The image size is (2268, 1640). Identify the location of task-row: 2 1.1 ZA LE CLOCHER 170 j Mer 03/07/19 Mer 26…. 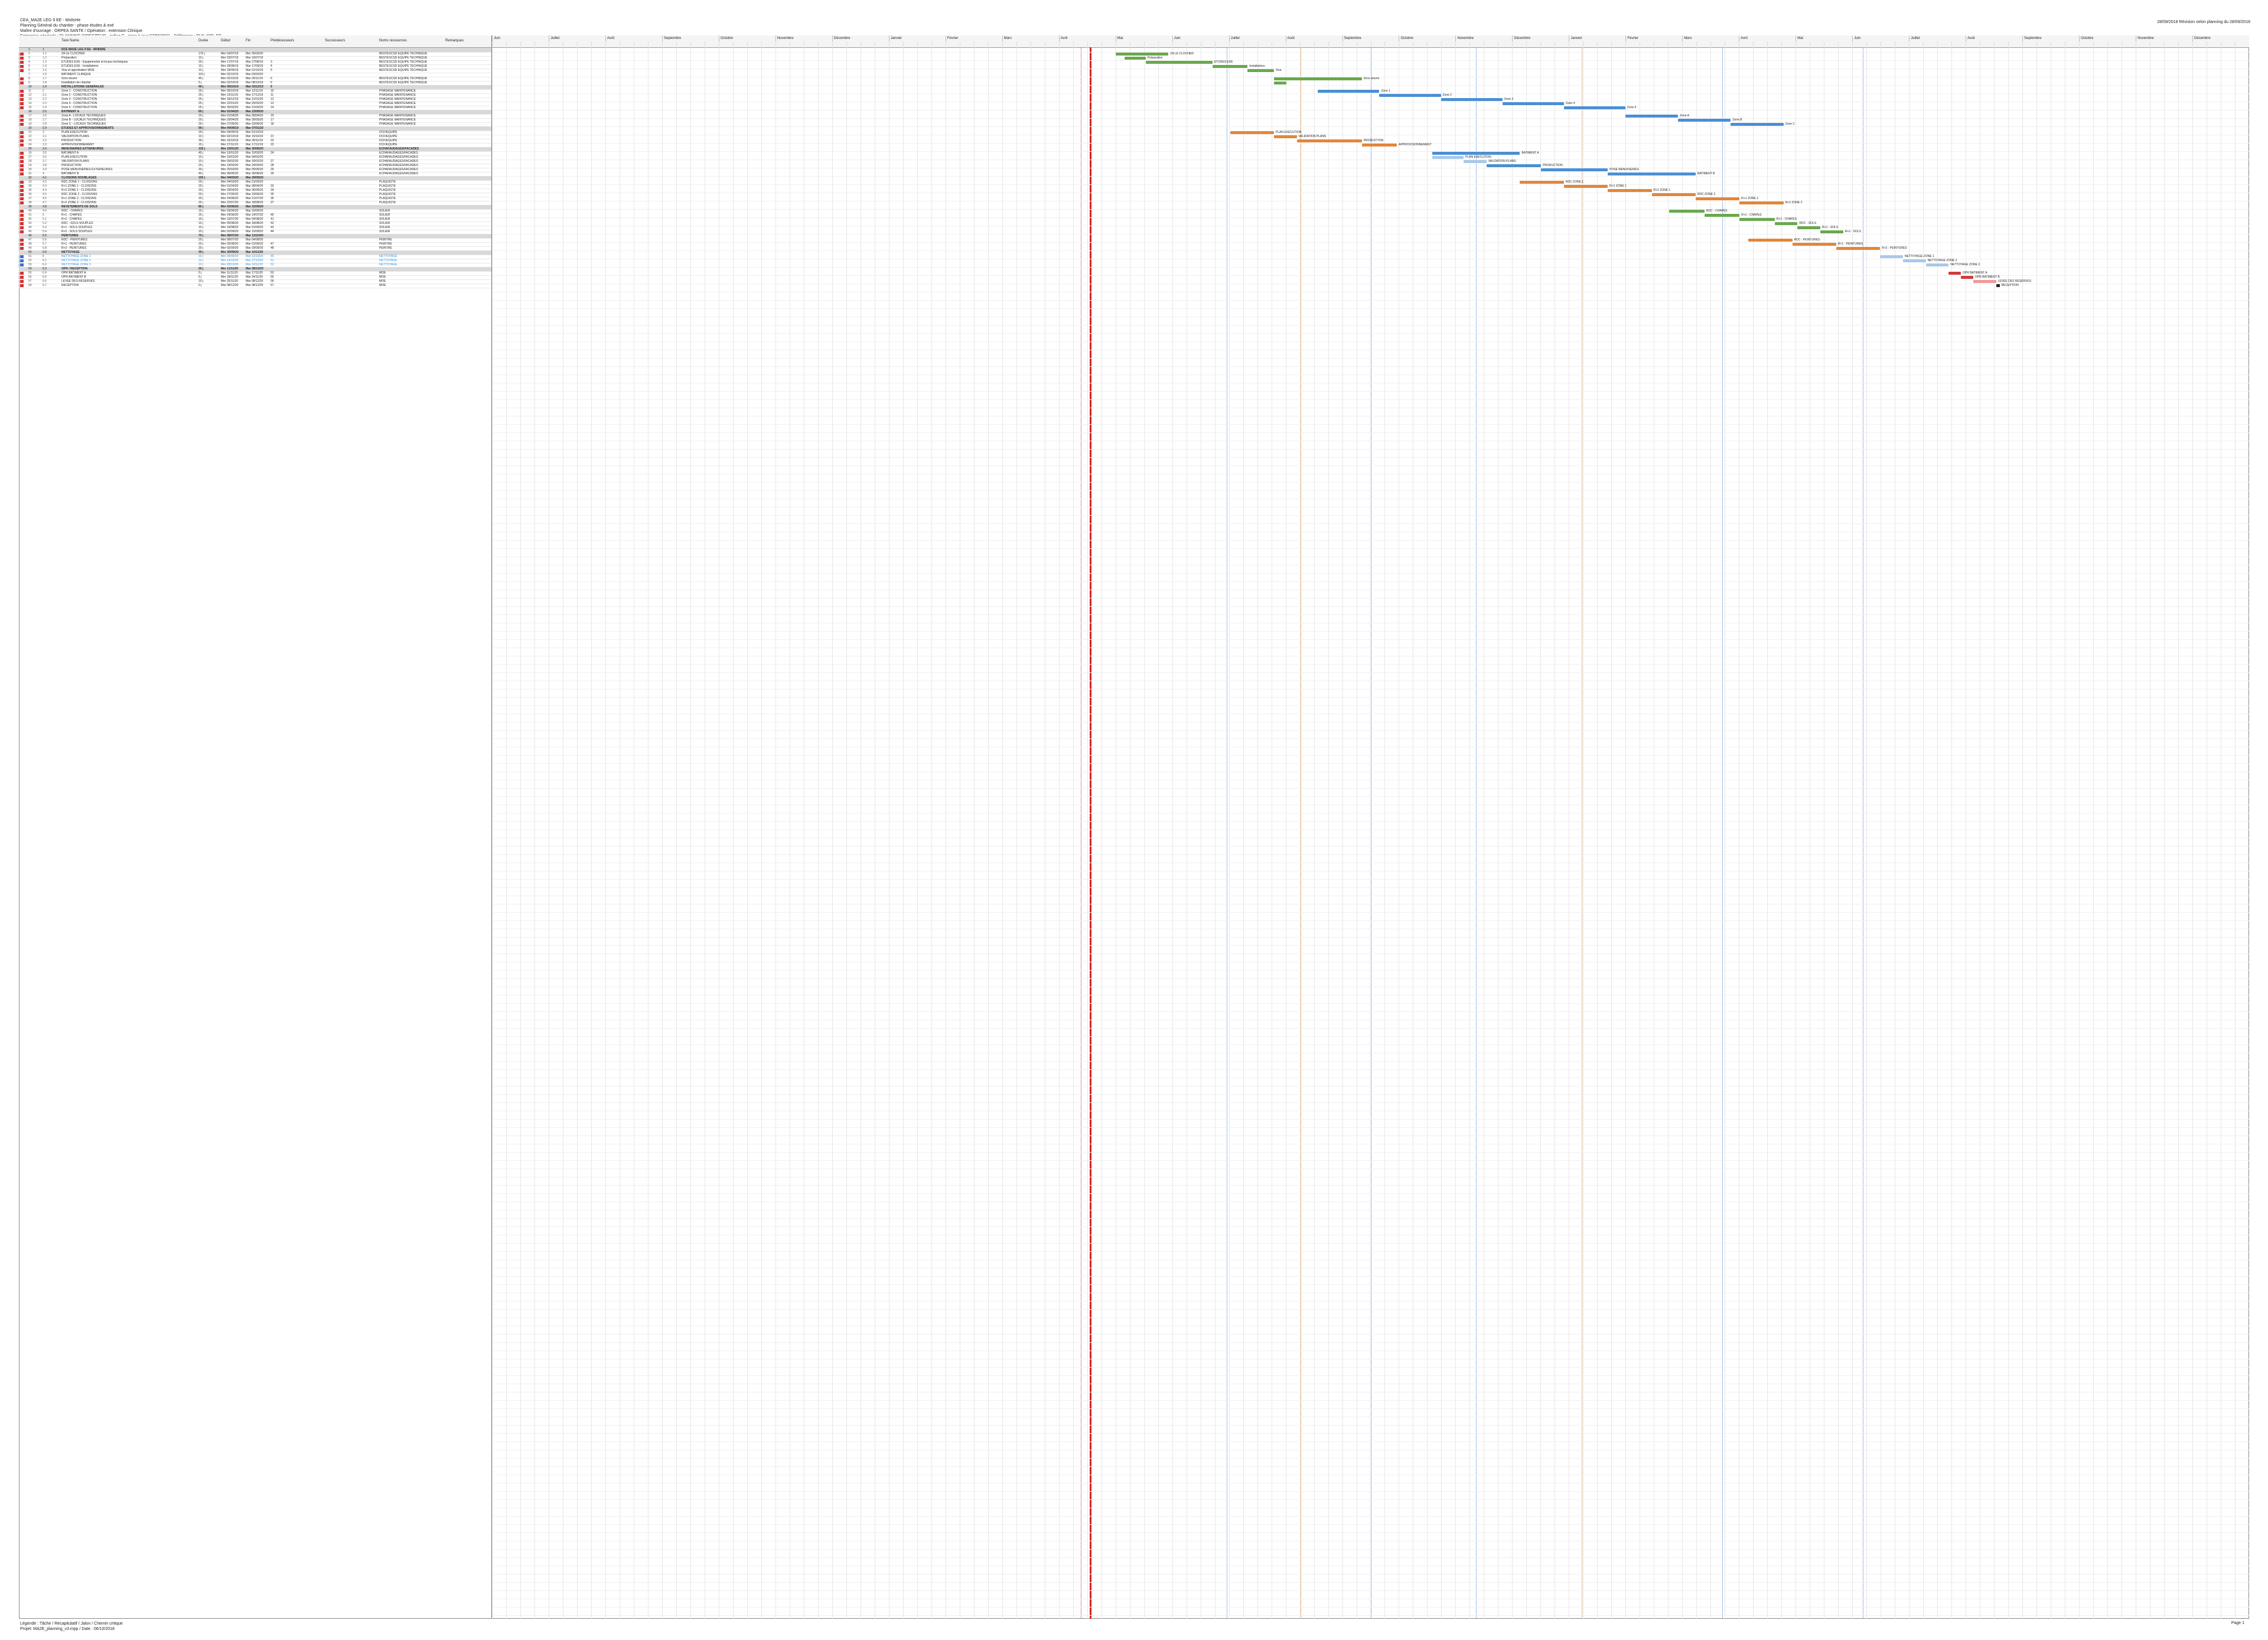
(255, 54).